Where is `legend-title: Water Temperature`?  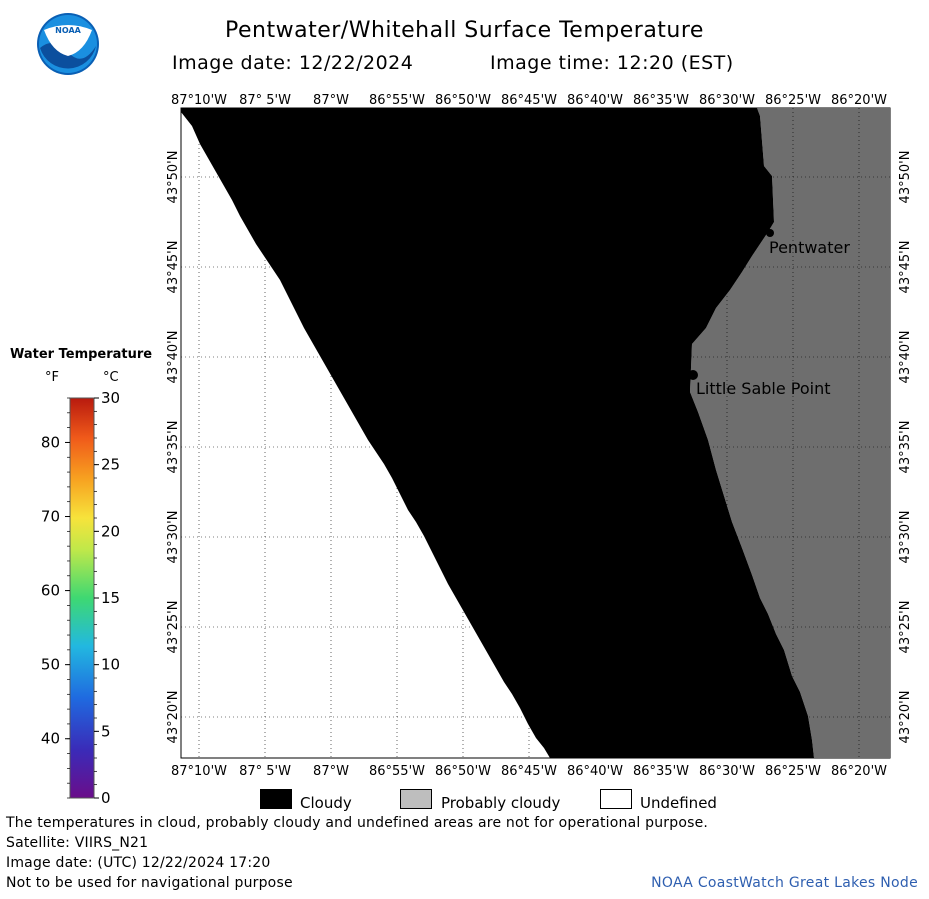
legend-title: Water Temperature is located at coordinates (81, 354).